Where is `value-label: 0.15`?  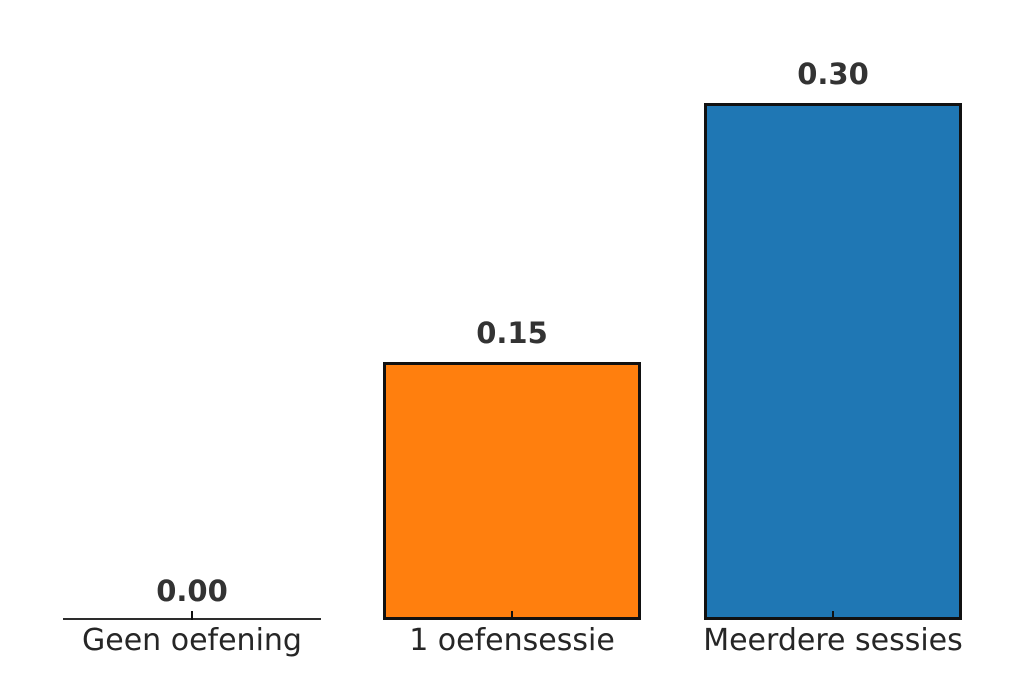 value-label: 0.15 is located at coordinates (512, 333).